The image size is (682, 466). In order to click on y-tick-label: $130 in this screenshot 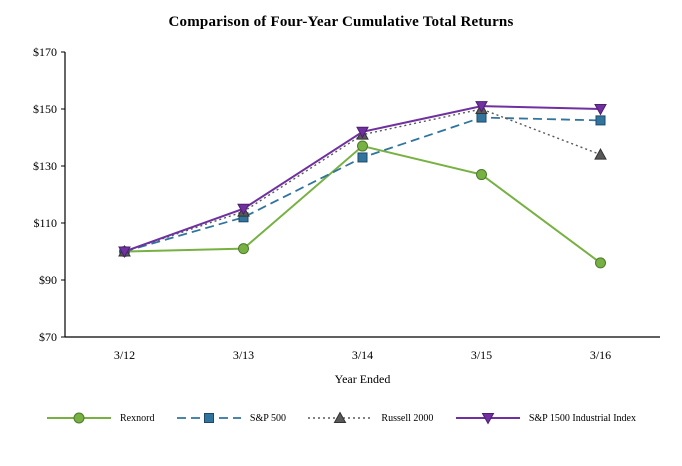, I will do `click(45, 166)`.